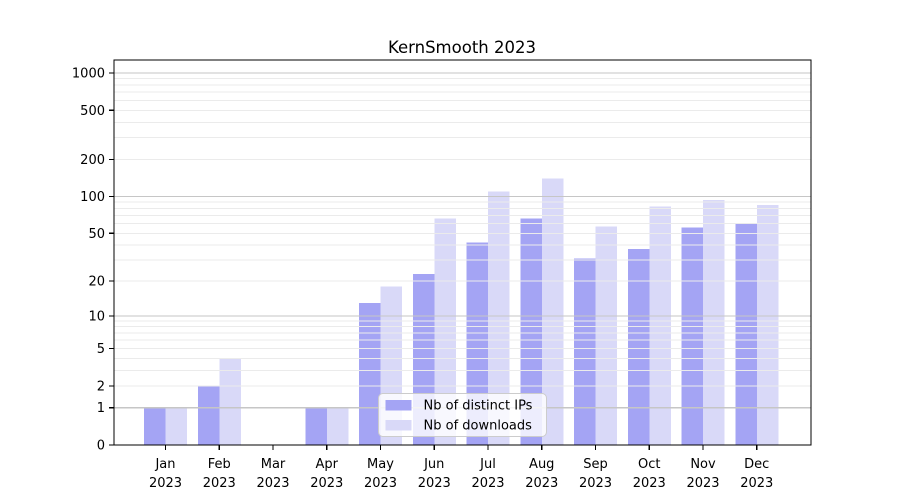 The height and width of the screenshot is (504, 900). Describe the element at coordinates (703, 464) in the screenshot. I see `x-tick-label-month: Nov` at that location.